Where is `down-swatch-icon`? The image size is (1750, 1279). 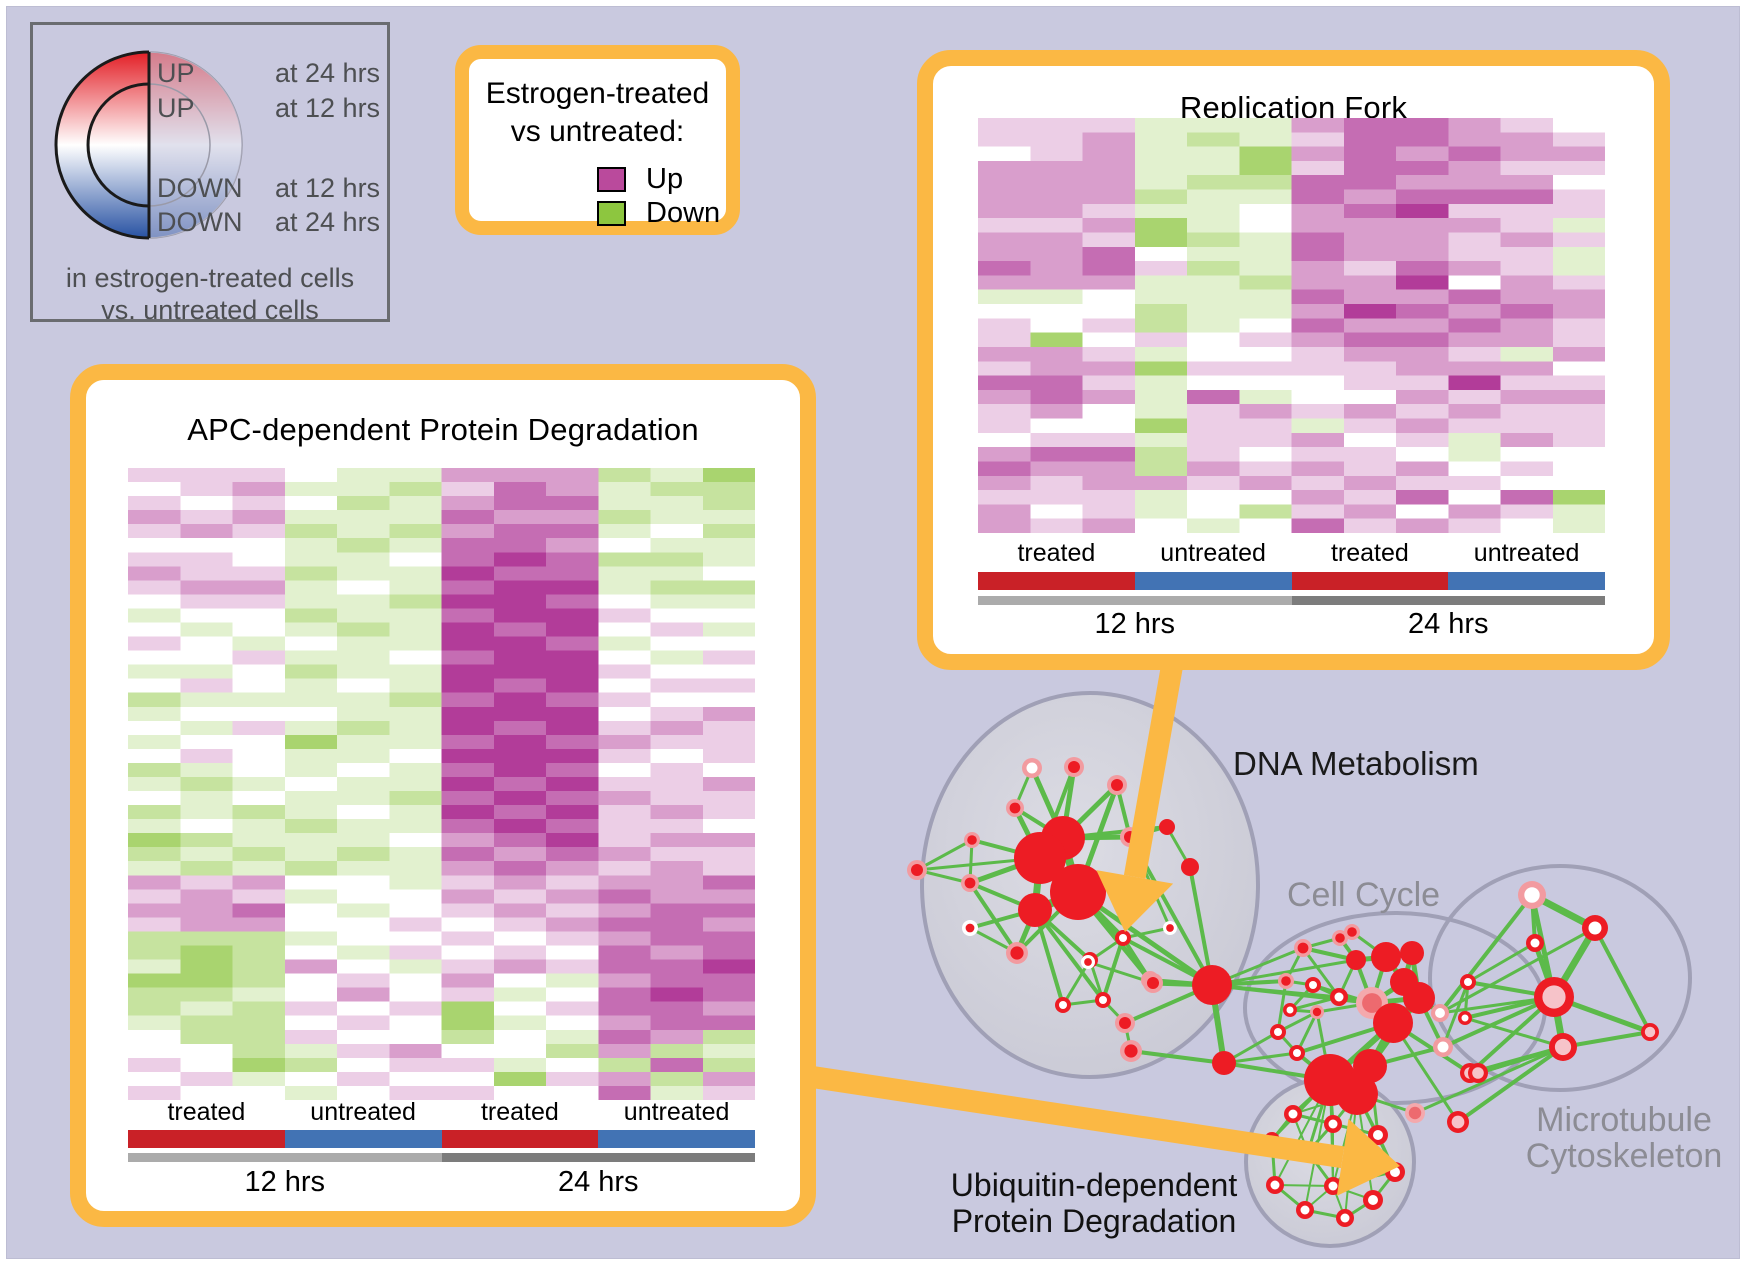
down-swatch-icon is located at coordinates (611, 213).